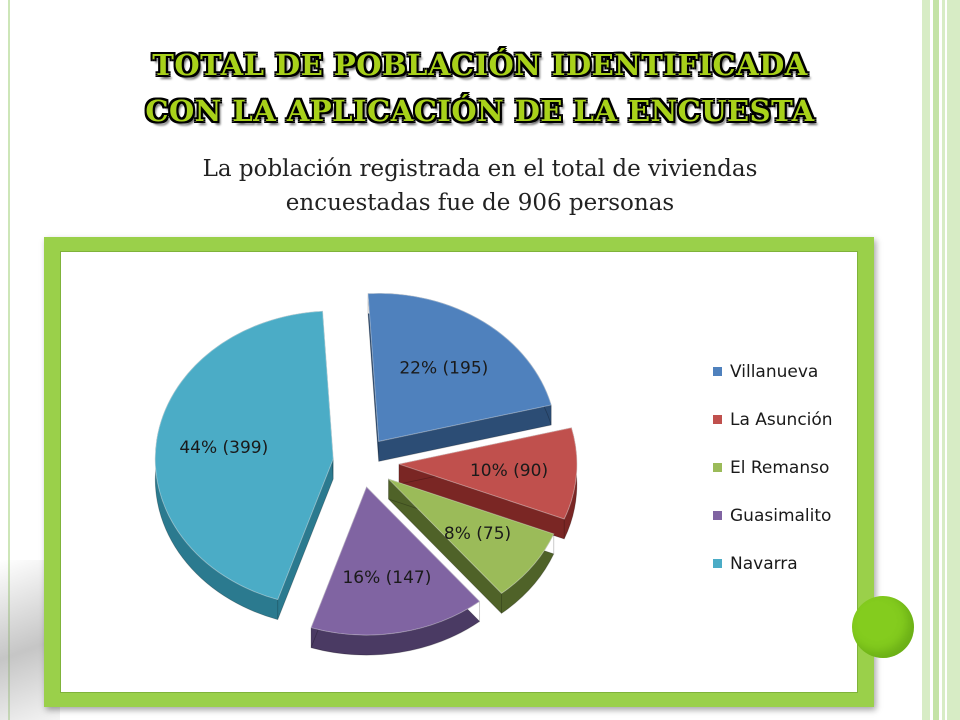 Image resolution: width=960 pixels, height=720 pixels. I want to click on legend-label: Navarra, so click(764, 564).